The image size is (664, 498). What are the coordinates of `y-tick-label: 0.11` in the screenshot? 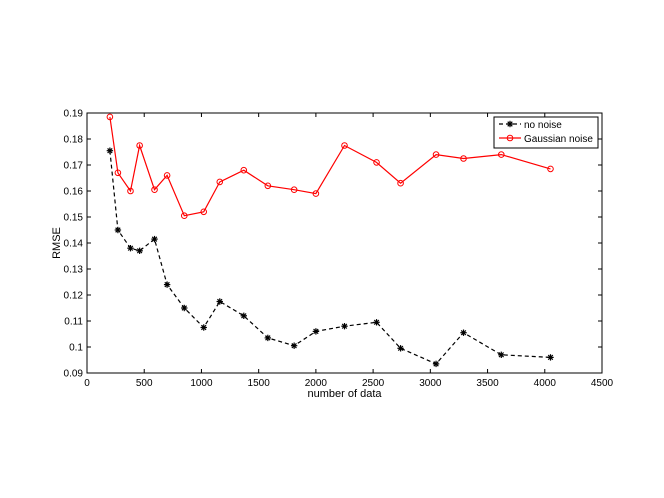 It's located at (73, 322).